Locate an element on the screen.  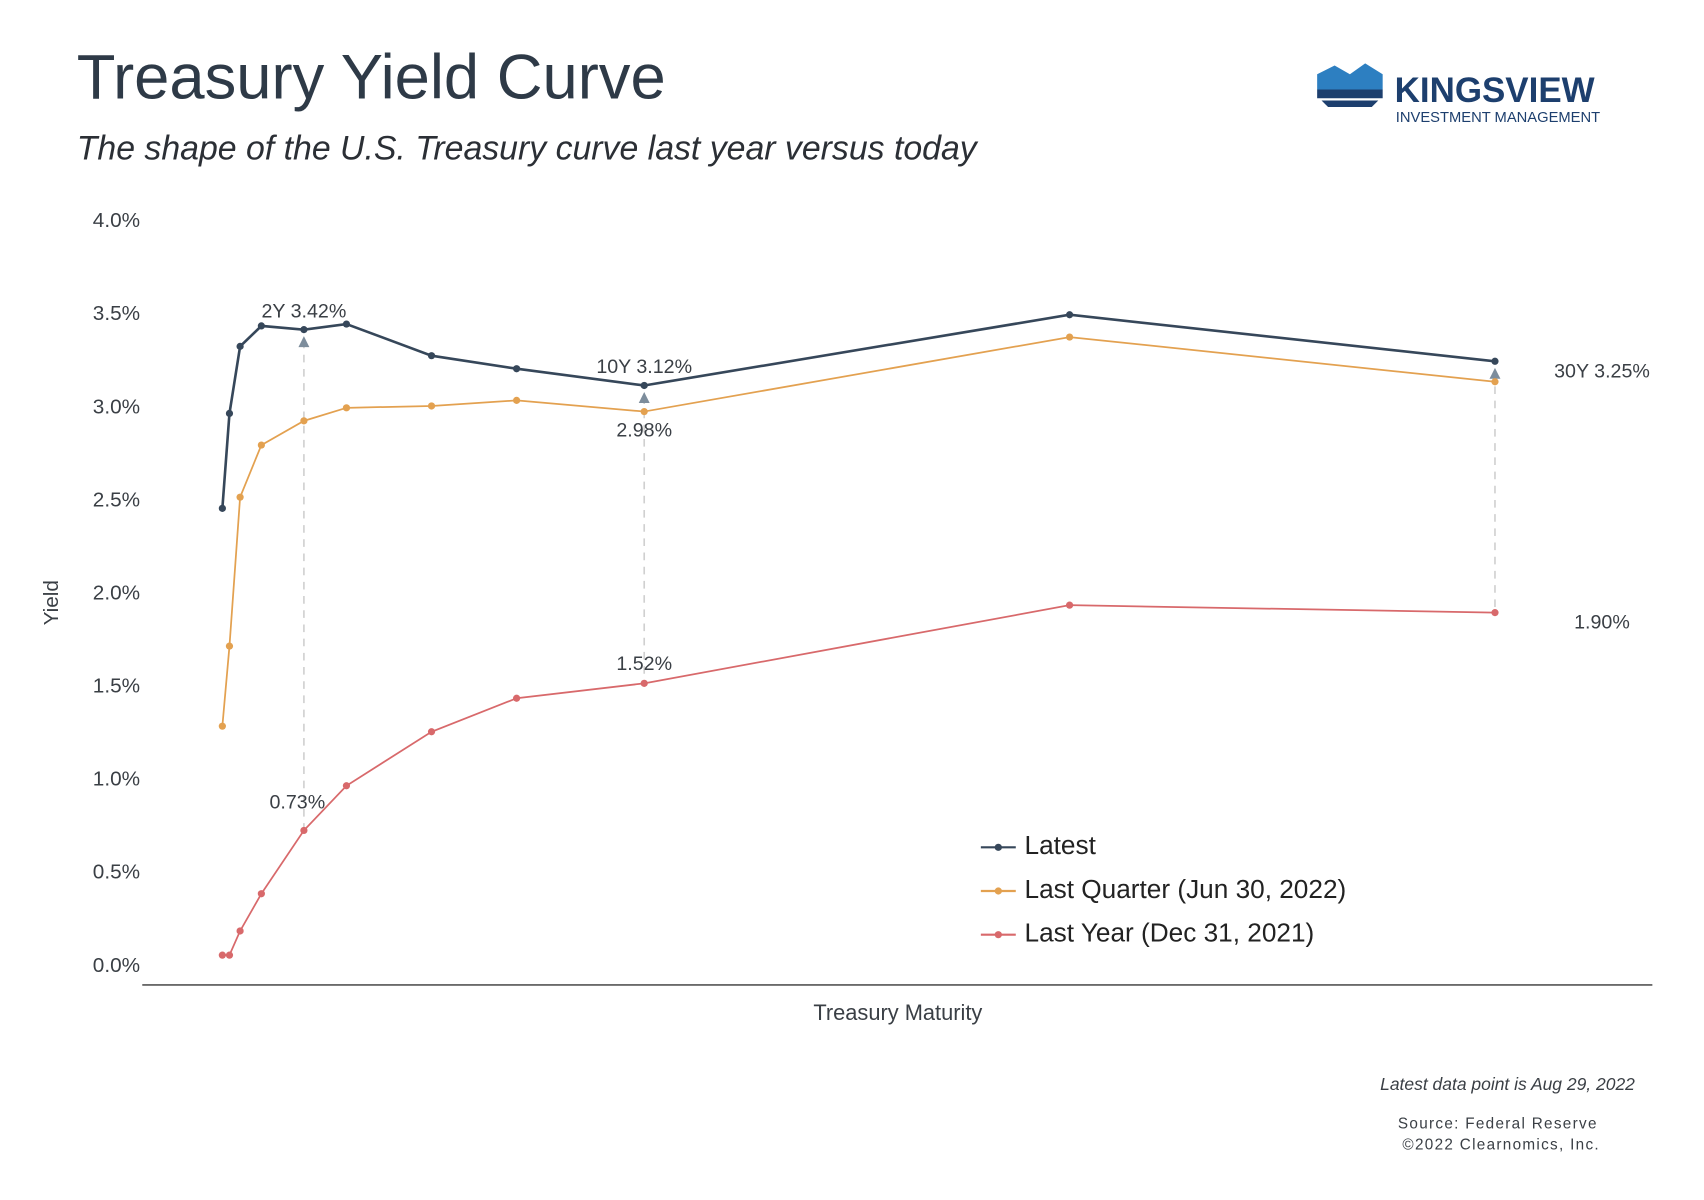
brand-subtitle: INVESTMENT MANAGEMENT is located at coordinates (1498, 118).